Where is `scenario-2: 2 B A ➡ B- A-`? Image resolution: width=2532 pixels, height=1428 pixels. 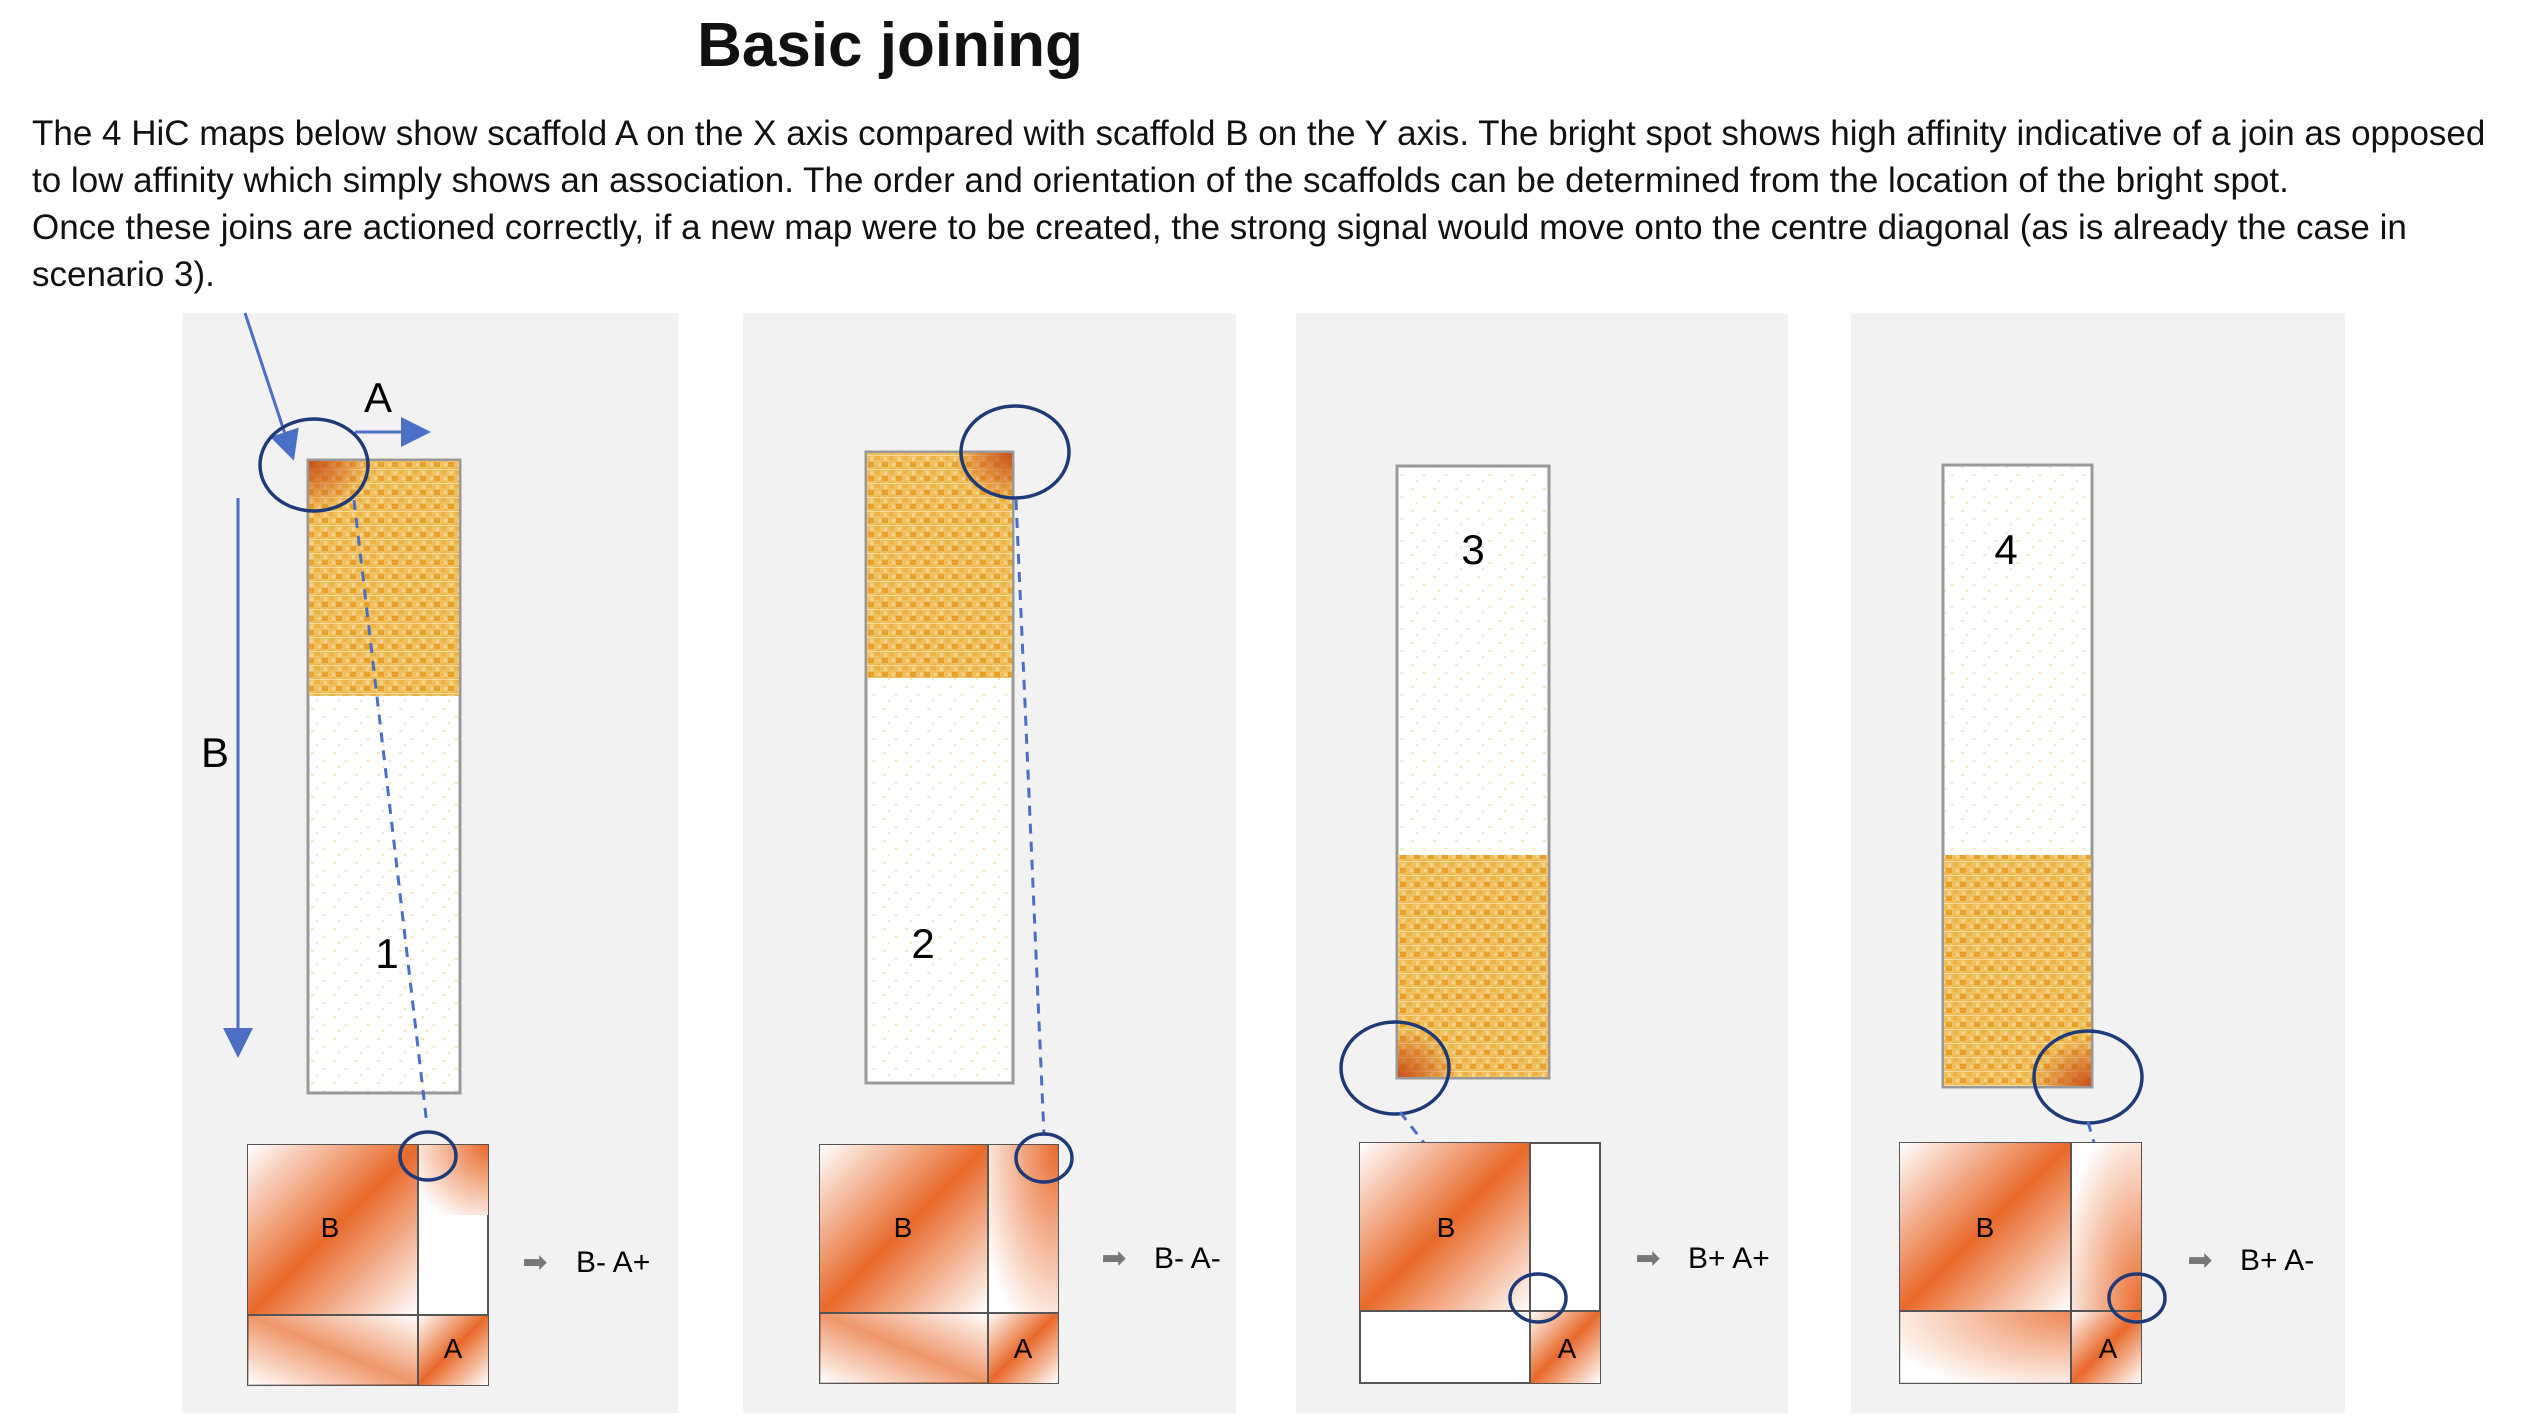
scenario-2: 2 B A ➡ B- A- is located at coordinates (1020, 894).